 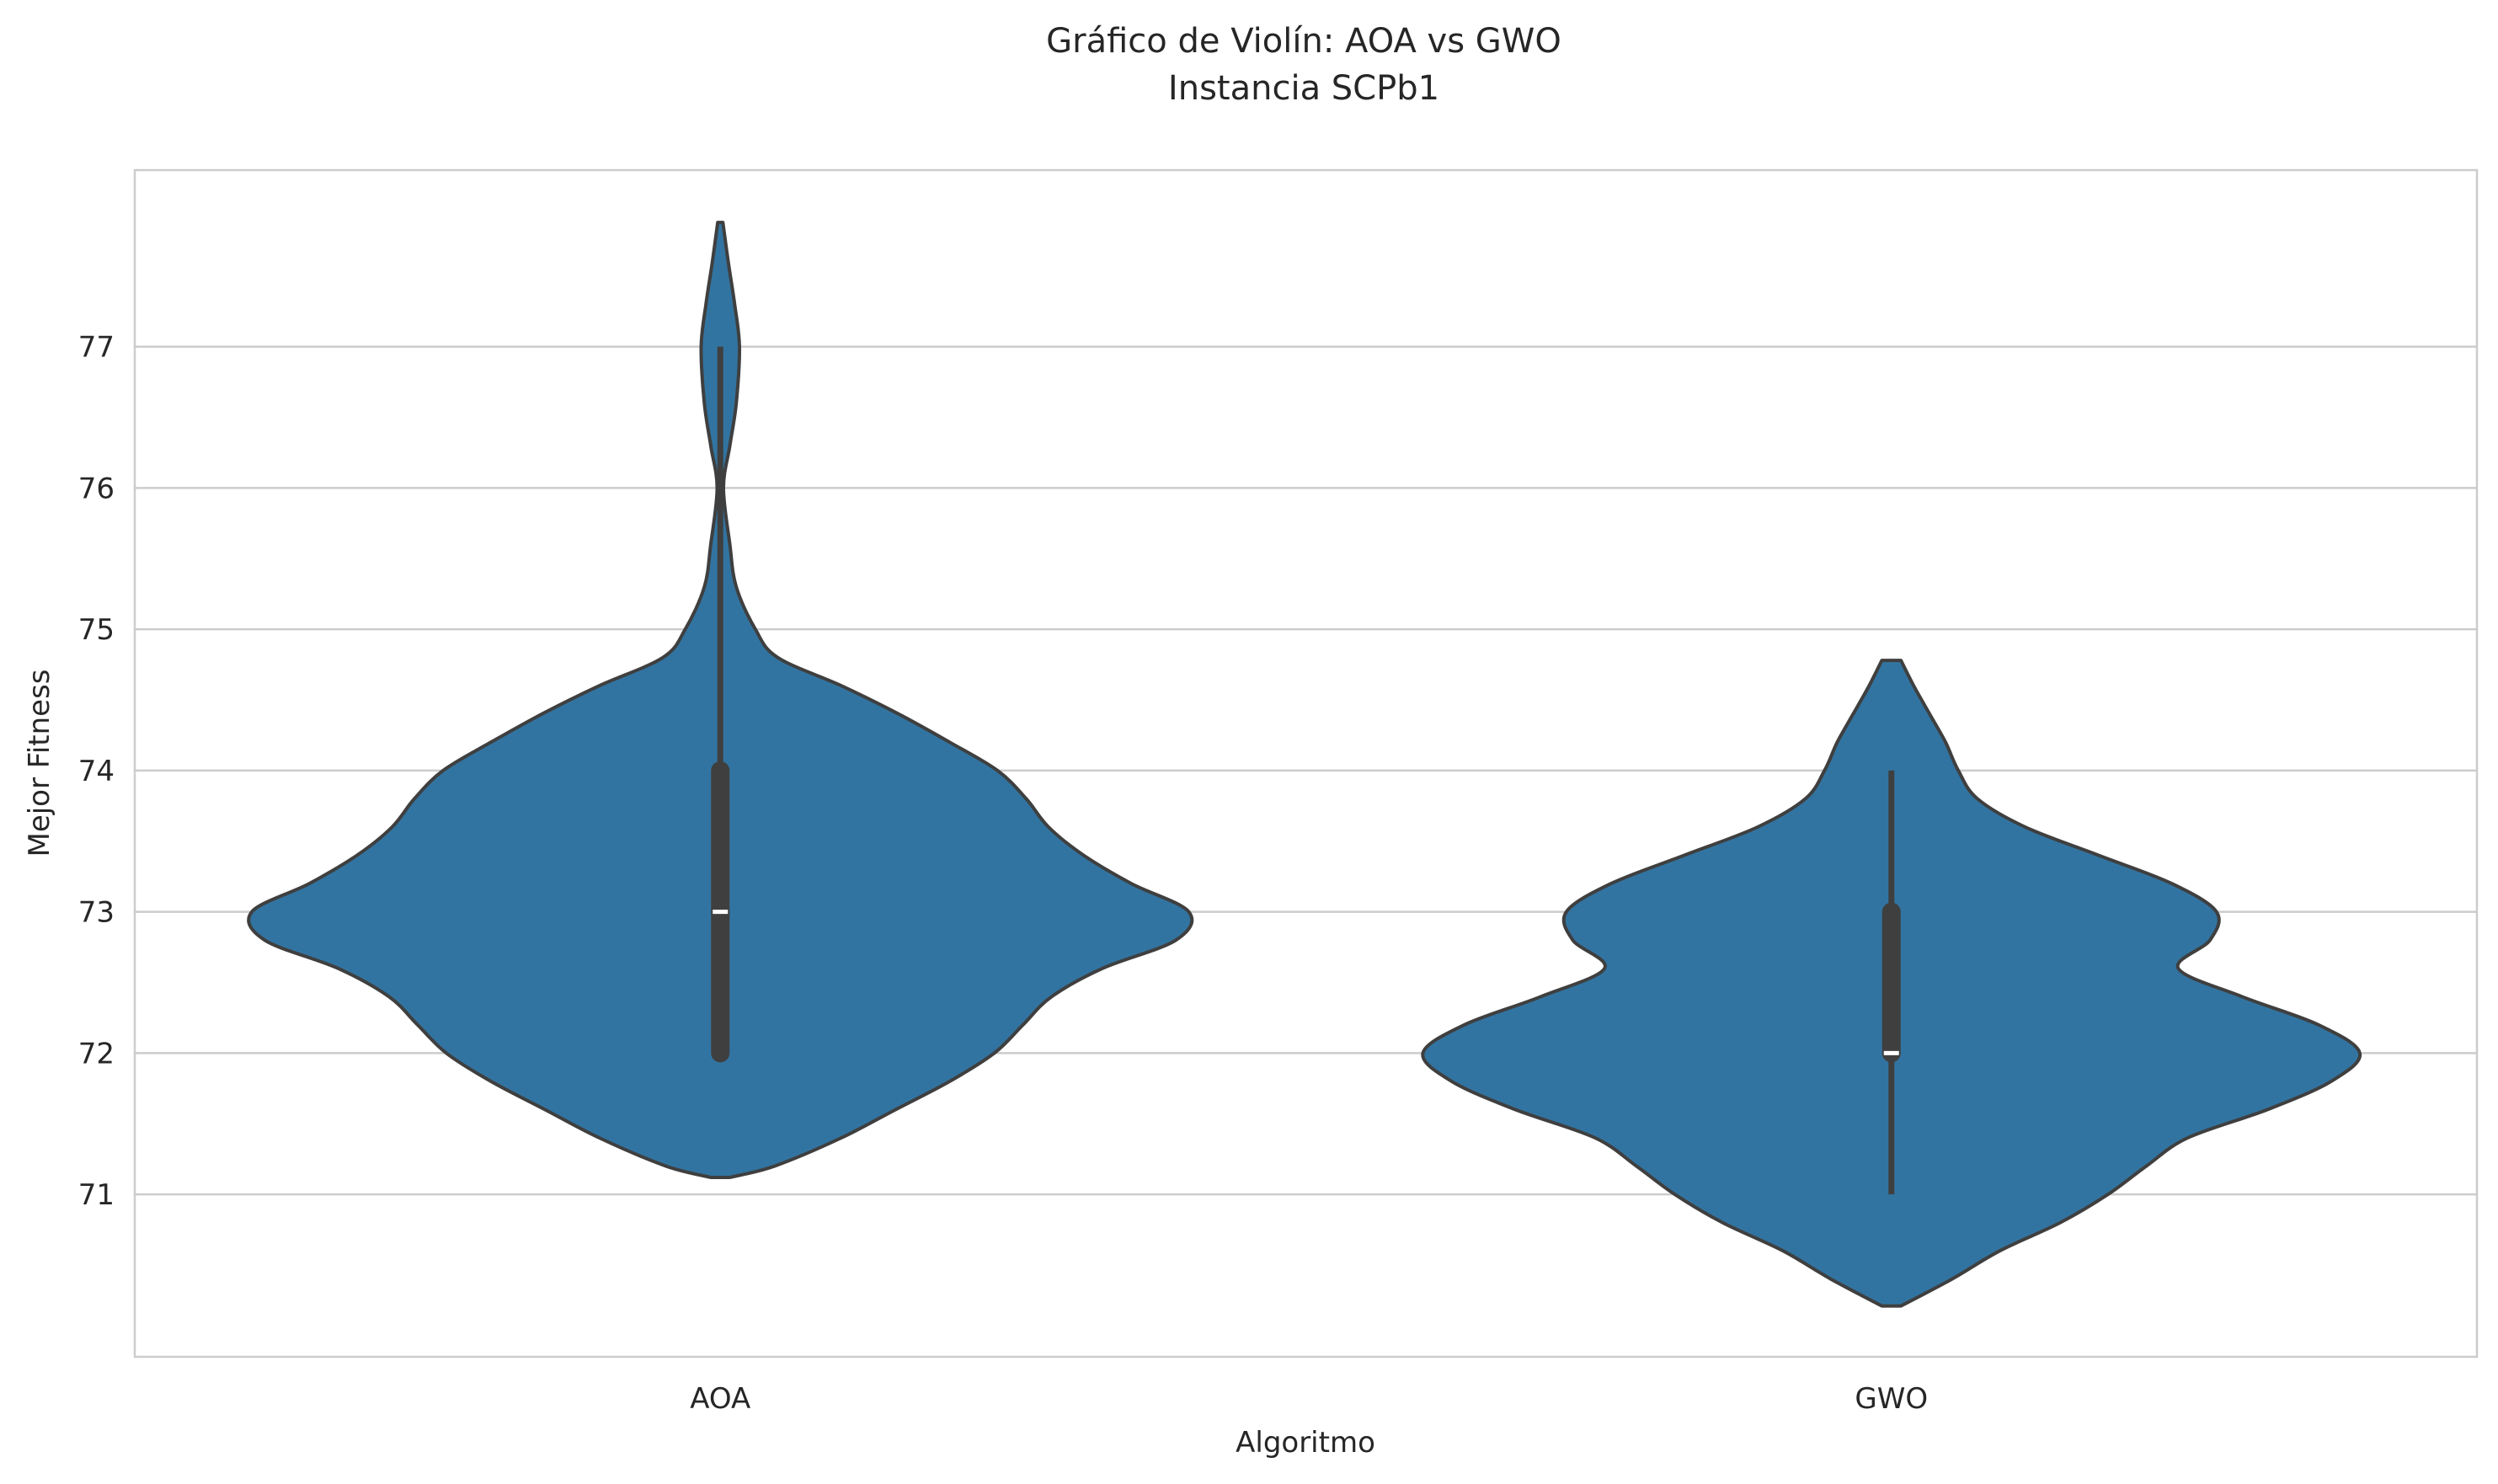 What do you see at coordinates (96, 348) in the screenshot?
I see `y-tick-label: 77` at bounding box center [96, 348].